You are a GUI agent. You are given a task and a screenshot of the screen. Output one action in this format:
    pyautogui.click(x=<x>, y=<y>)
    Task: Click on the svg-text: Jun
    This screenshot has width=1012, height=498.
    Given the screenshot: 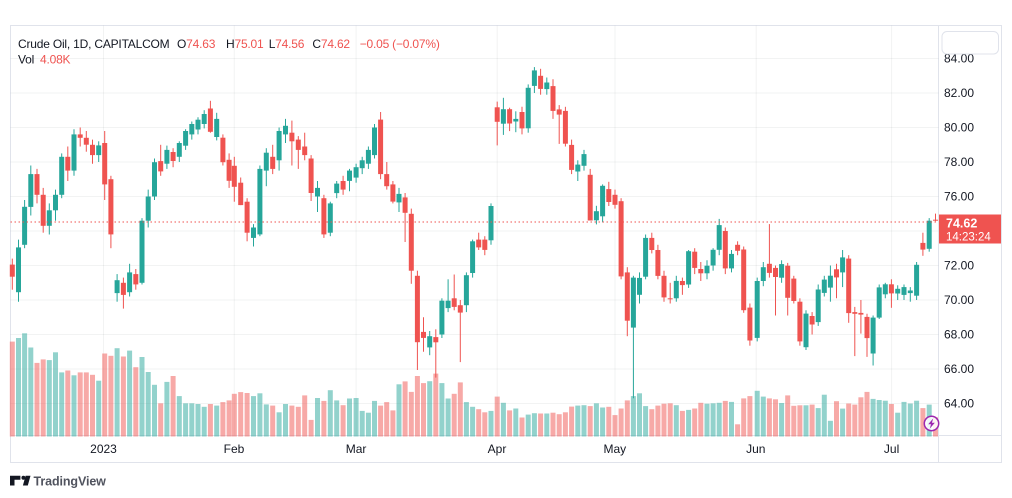 What is the action you would take?
    pyautogui.click(x=755, y=449)
    